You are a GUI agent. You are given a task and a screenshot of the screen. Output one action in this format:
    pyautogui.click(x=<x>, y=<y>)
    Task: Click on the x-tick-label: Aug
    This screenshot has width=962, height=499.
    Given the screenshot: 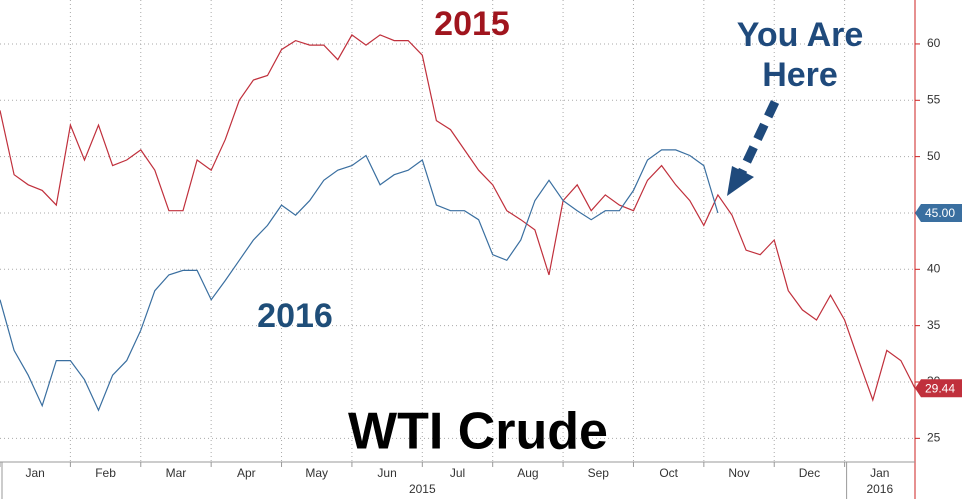 What is the action you would take?
    pyautogui.click(x=527, y=473)
    